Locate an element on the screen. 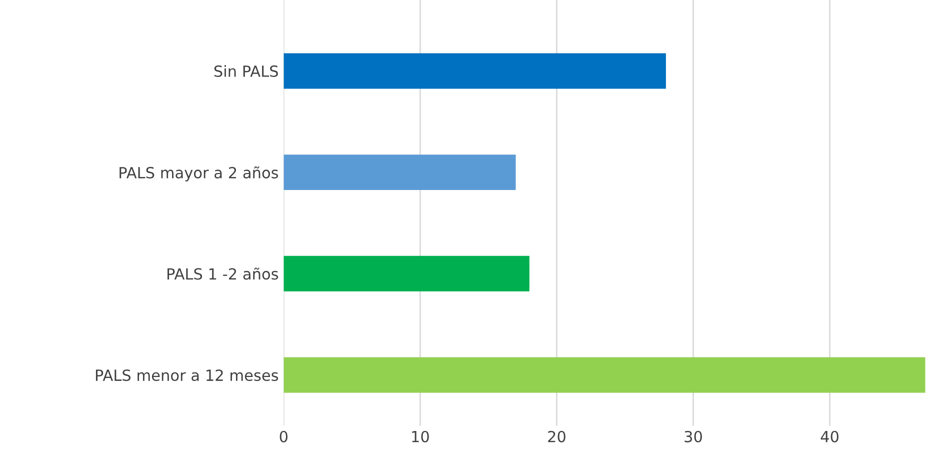  x-tick-label: 30 is located at coordinates (693, 436).